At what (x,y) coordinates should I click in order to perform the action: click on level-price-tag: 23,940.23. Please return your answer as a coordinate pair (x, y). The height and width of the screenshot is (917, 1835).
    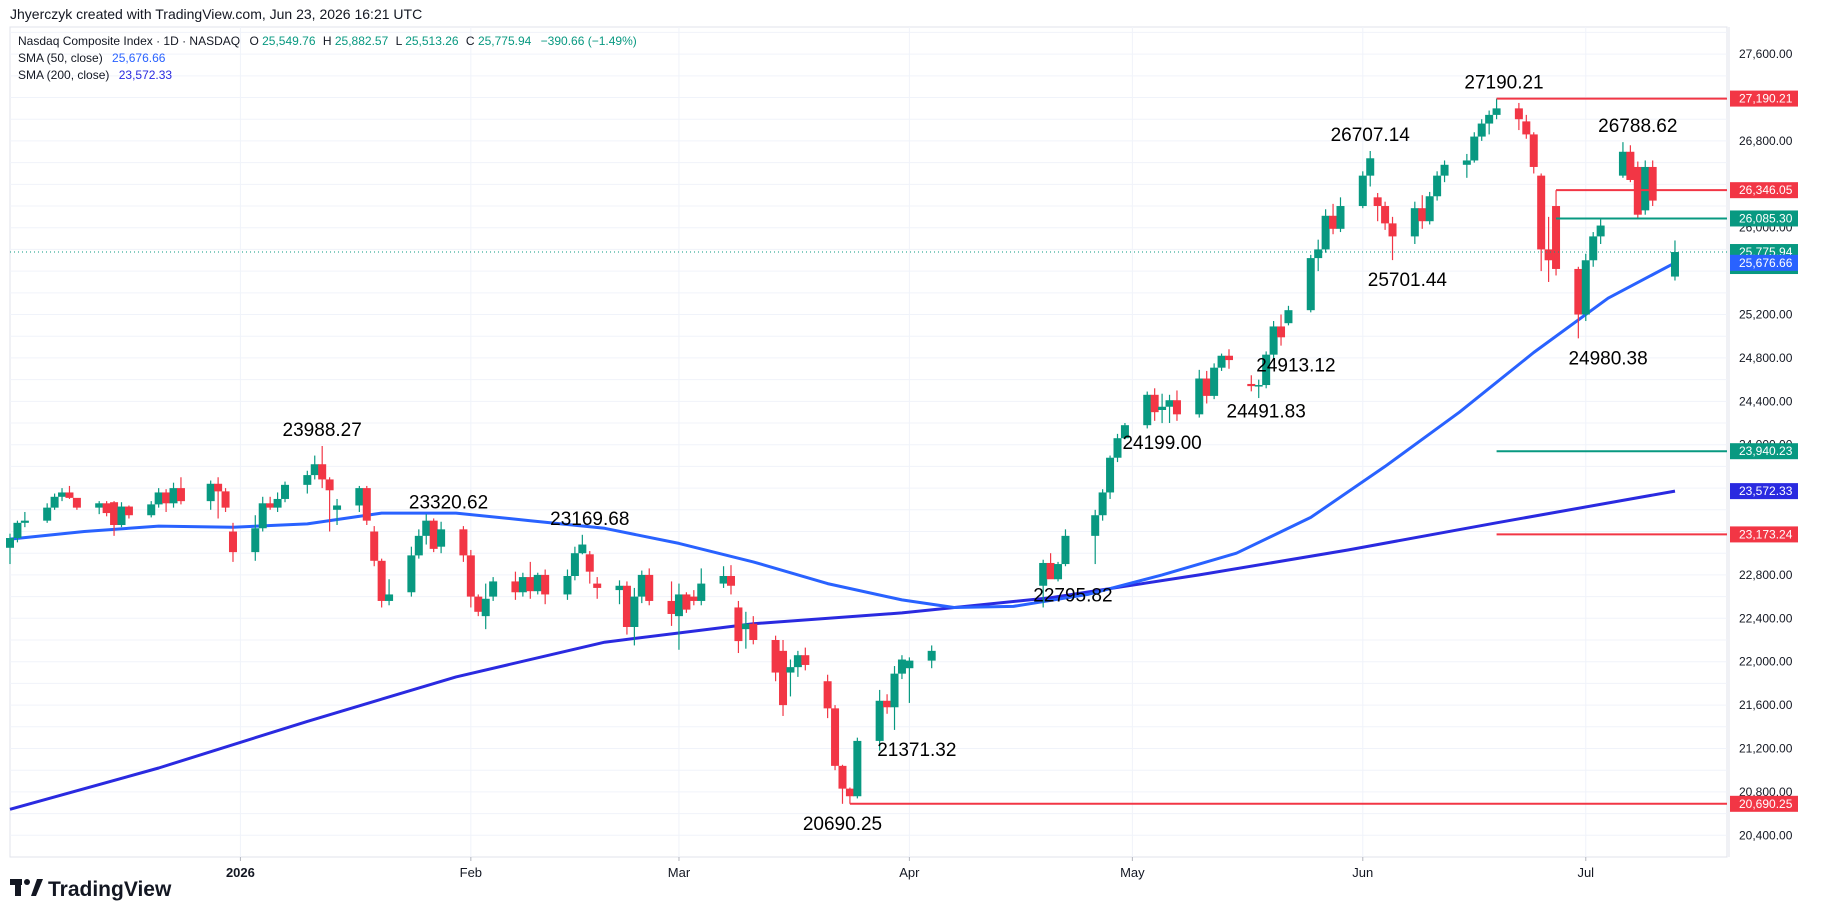
    Looking at the image, I should click on (1764, 451).